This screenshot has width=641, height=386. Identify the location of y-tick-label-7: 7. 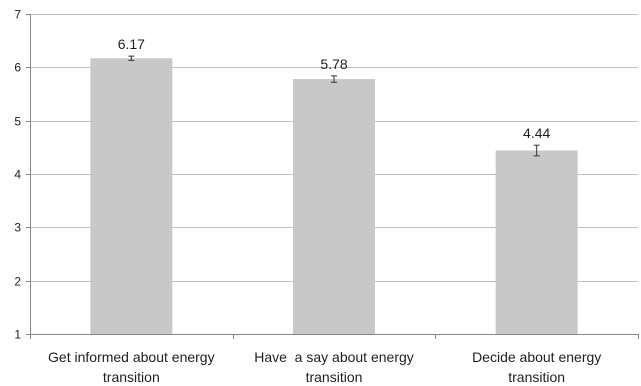
(17, 15).